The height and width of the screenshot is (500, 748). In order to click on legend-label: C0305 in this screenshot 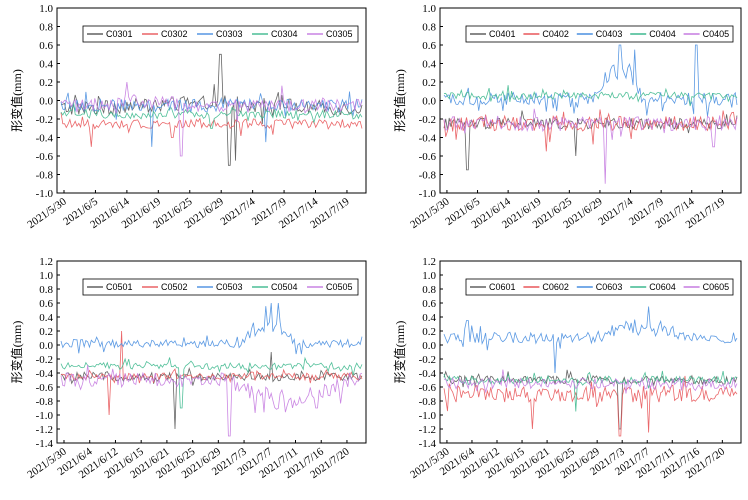, I will do `click(339, 34)`.